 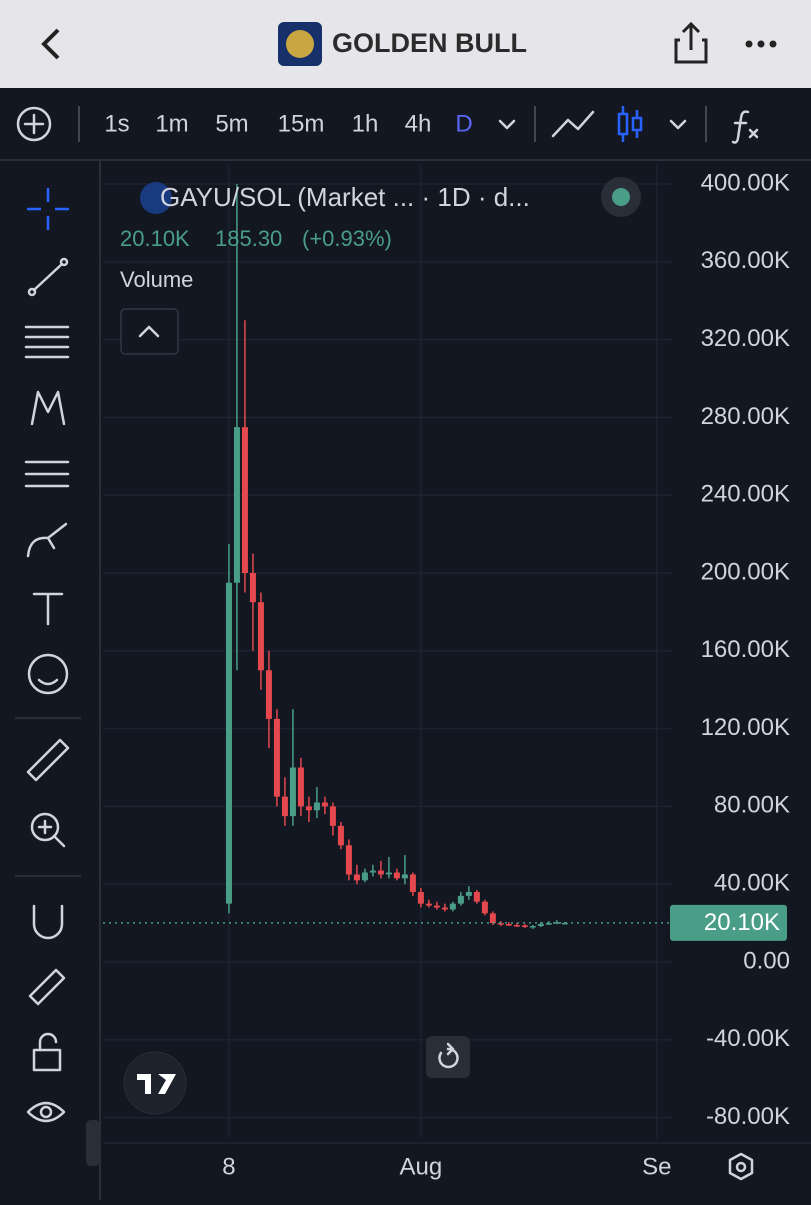 What do you see at coordinates (48, 674) in the screenshot?
I see `emoji-tool` at bounding box center [48, 674].